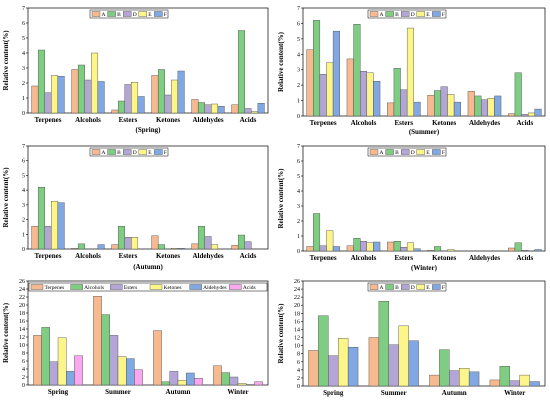  Describe the element at coordinates (242, 384) in the screenshot. I see `bar-winter-ketones` at that location.